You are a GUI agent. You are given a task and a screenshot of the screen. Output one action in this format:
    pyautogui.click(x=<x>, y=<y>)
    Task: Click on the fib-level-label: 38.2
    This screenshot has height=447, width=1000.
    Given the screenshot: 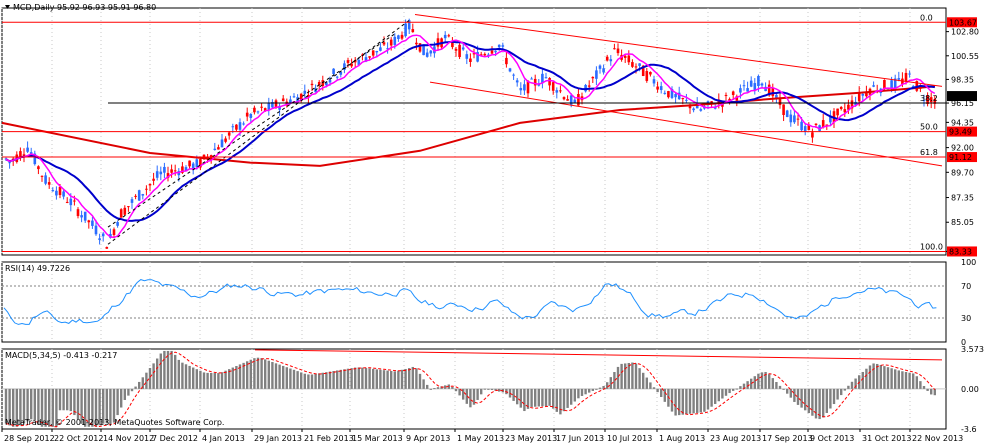 What is the action you would take?
    pyautogui.click(x=929, y=98)
    